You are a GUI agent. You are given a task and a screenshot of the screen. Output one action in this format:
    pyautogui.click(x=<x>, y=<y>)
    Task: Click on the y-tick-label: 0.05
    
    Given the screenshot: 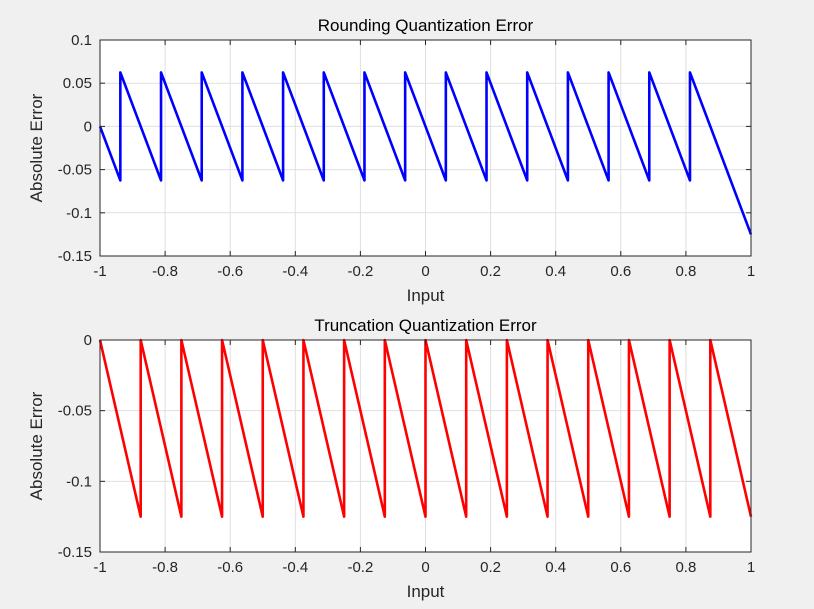 What is the action you would take?
    pyautogui.click(x=77, y=83)
    